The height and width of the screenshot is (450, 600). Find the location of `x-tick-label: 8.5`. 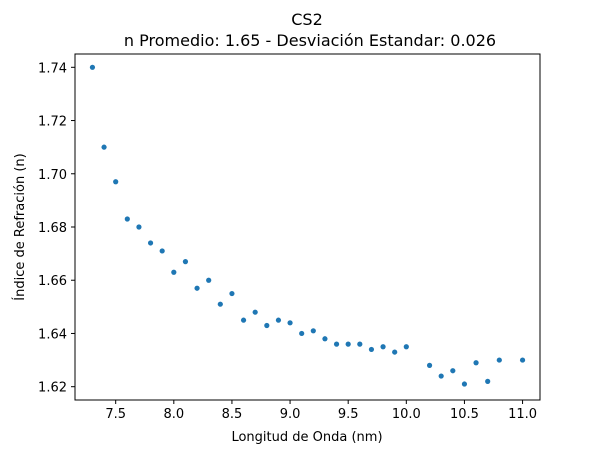

x-tick-label: 8.5 is located at coordinates (232, 414).